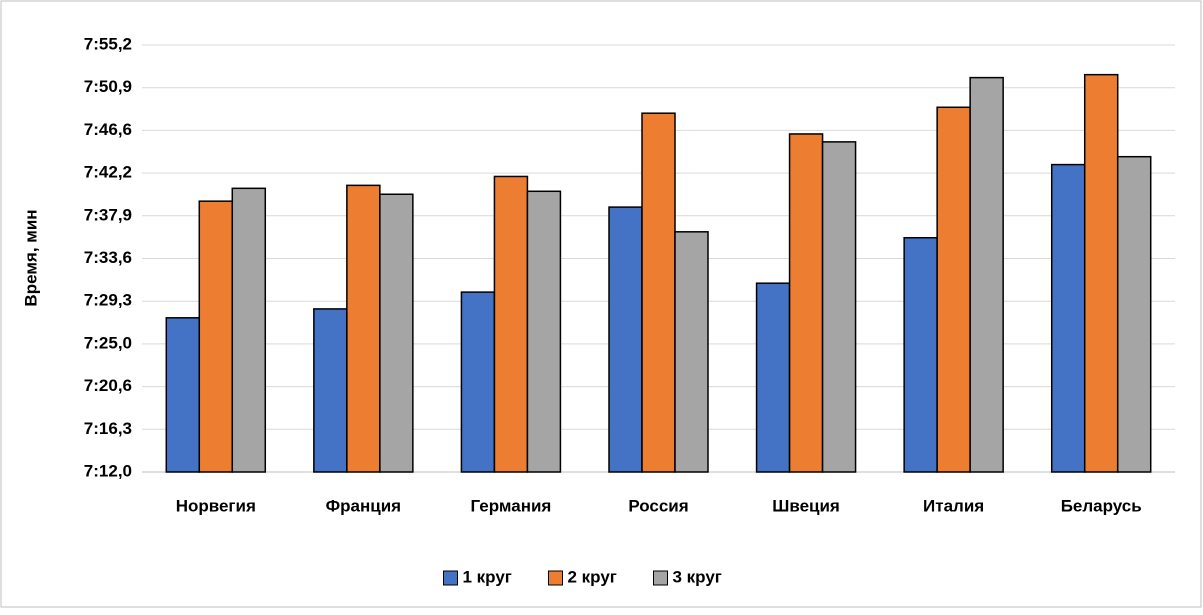 The image size is (1203, 615). I want to click on x-tick-label: Беларусь, so click(1101, 505).